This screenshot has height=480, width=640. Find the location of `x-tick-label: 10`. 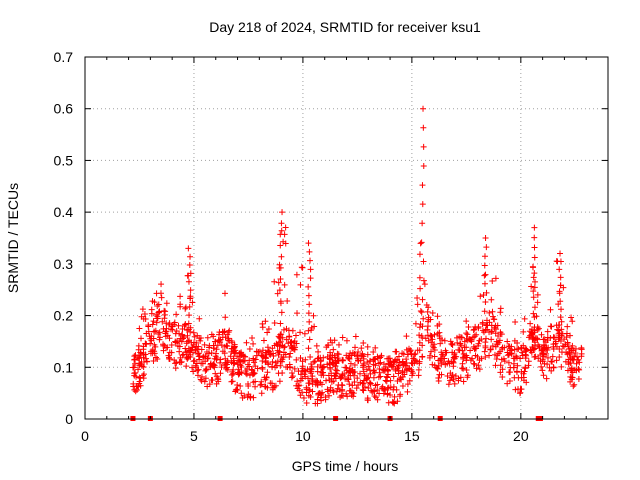

x-tick-label: 10 is located at coordinates (303, 436).